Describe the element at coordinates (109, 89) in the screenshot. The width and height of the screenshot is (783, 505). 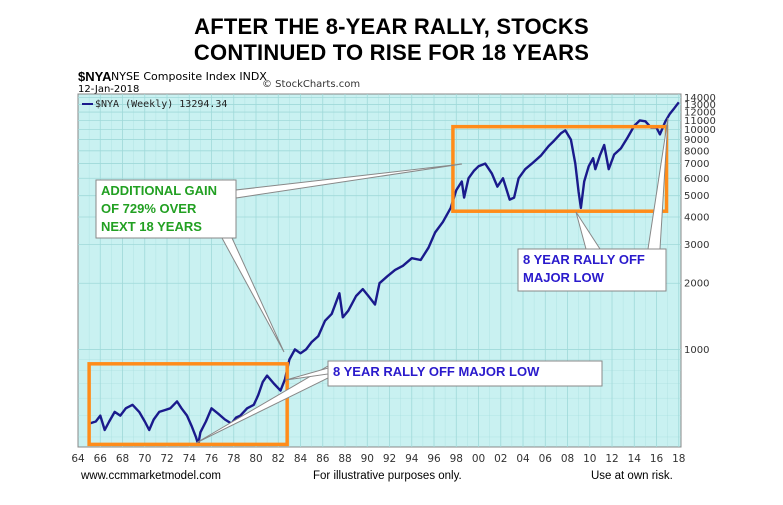
I see `chart-date: 12-Jan-2018` at that location.